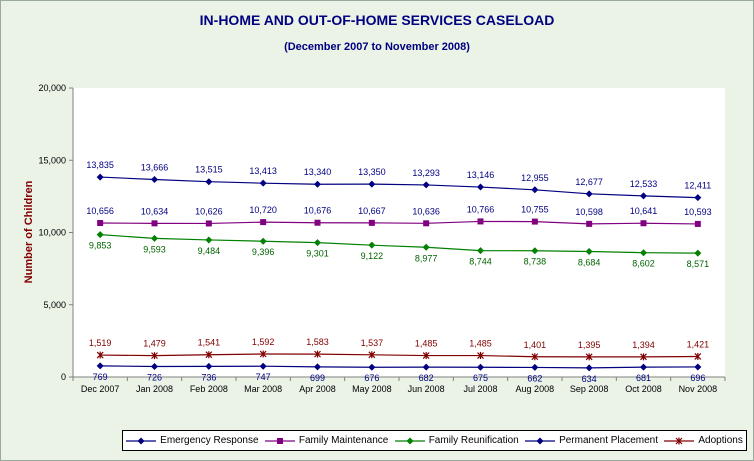 Image resolution: width=754 pixels, height=461 pixels. What do you see at coordinates (535, 262) in the screenshot?
I see `family-reunification-data-label: 8,738` at bounding box center [535, 262].